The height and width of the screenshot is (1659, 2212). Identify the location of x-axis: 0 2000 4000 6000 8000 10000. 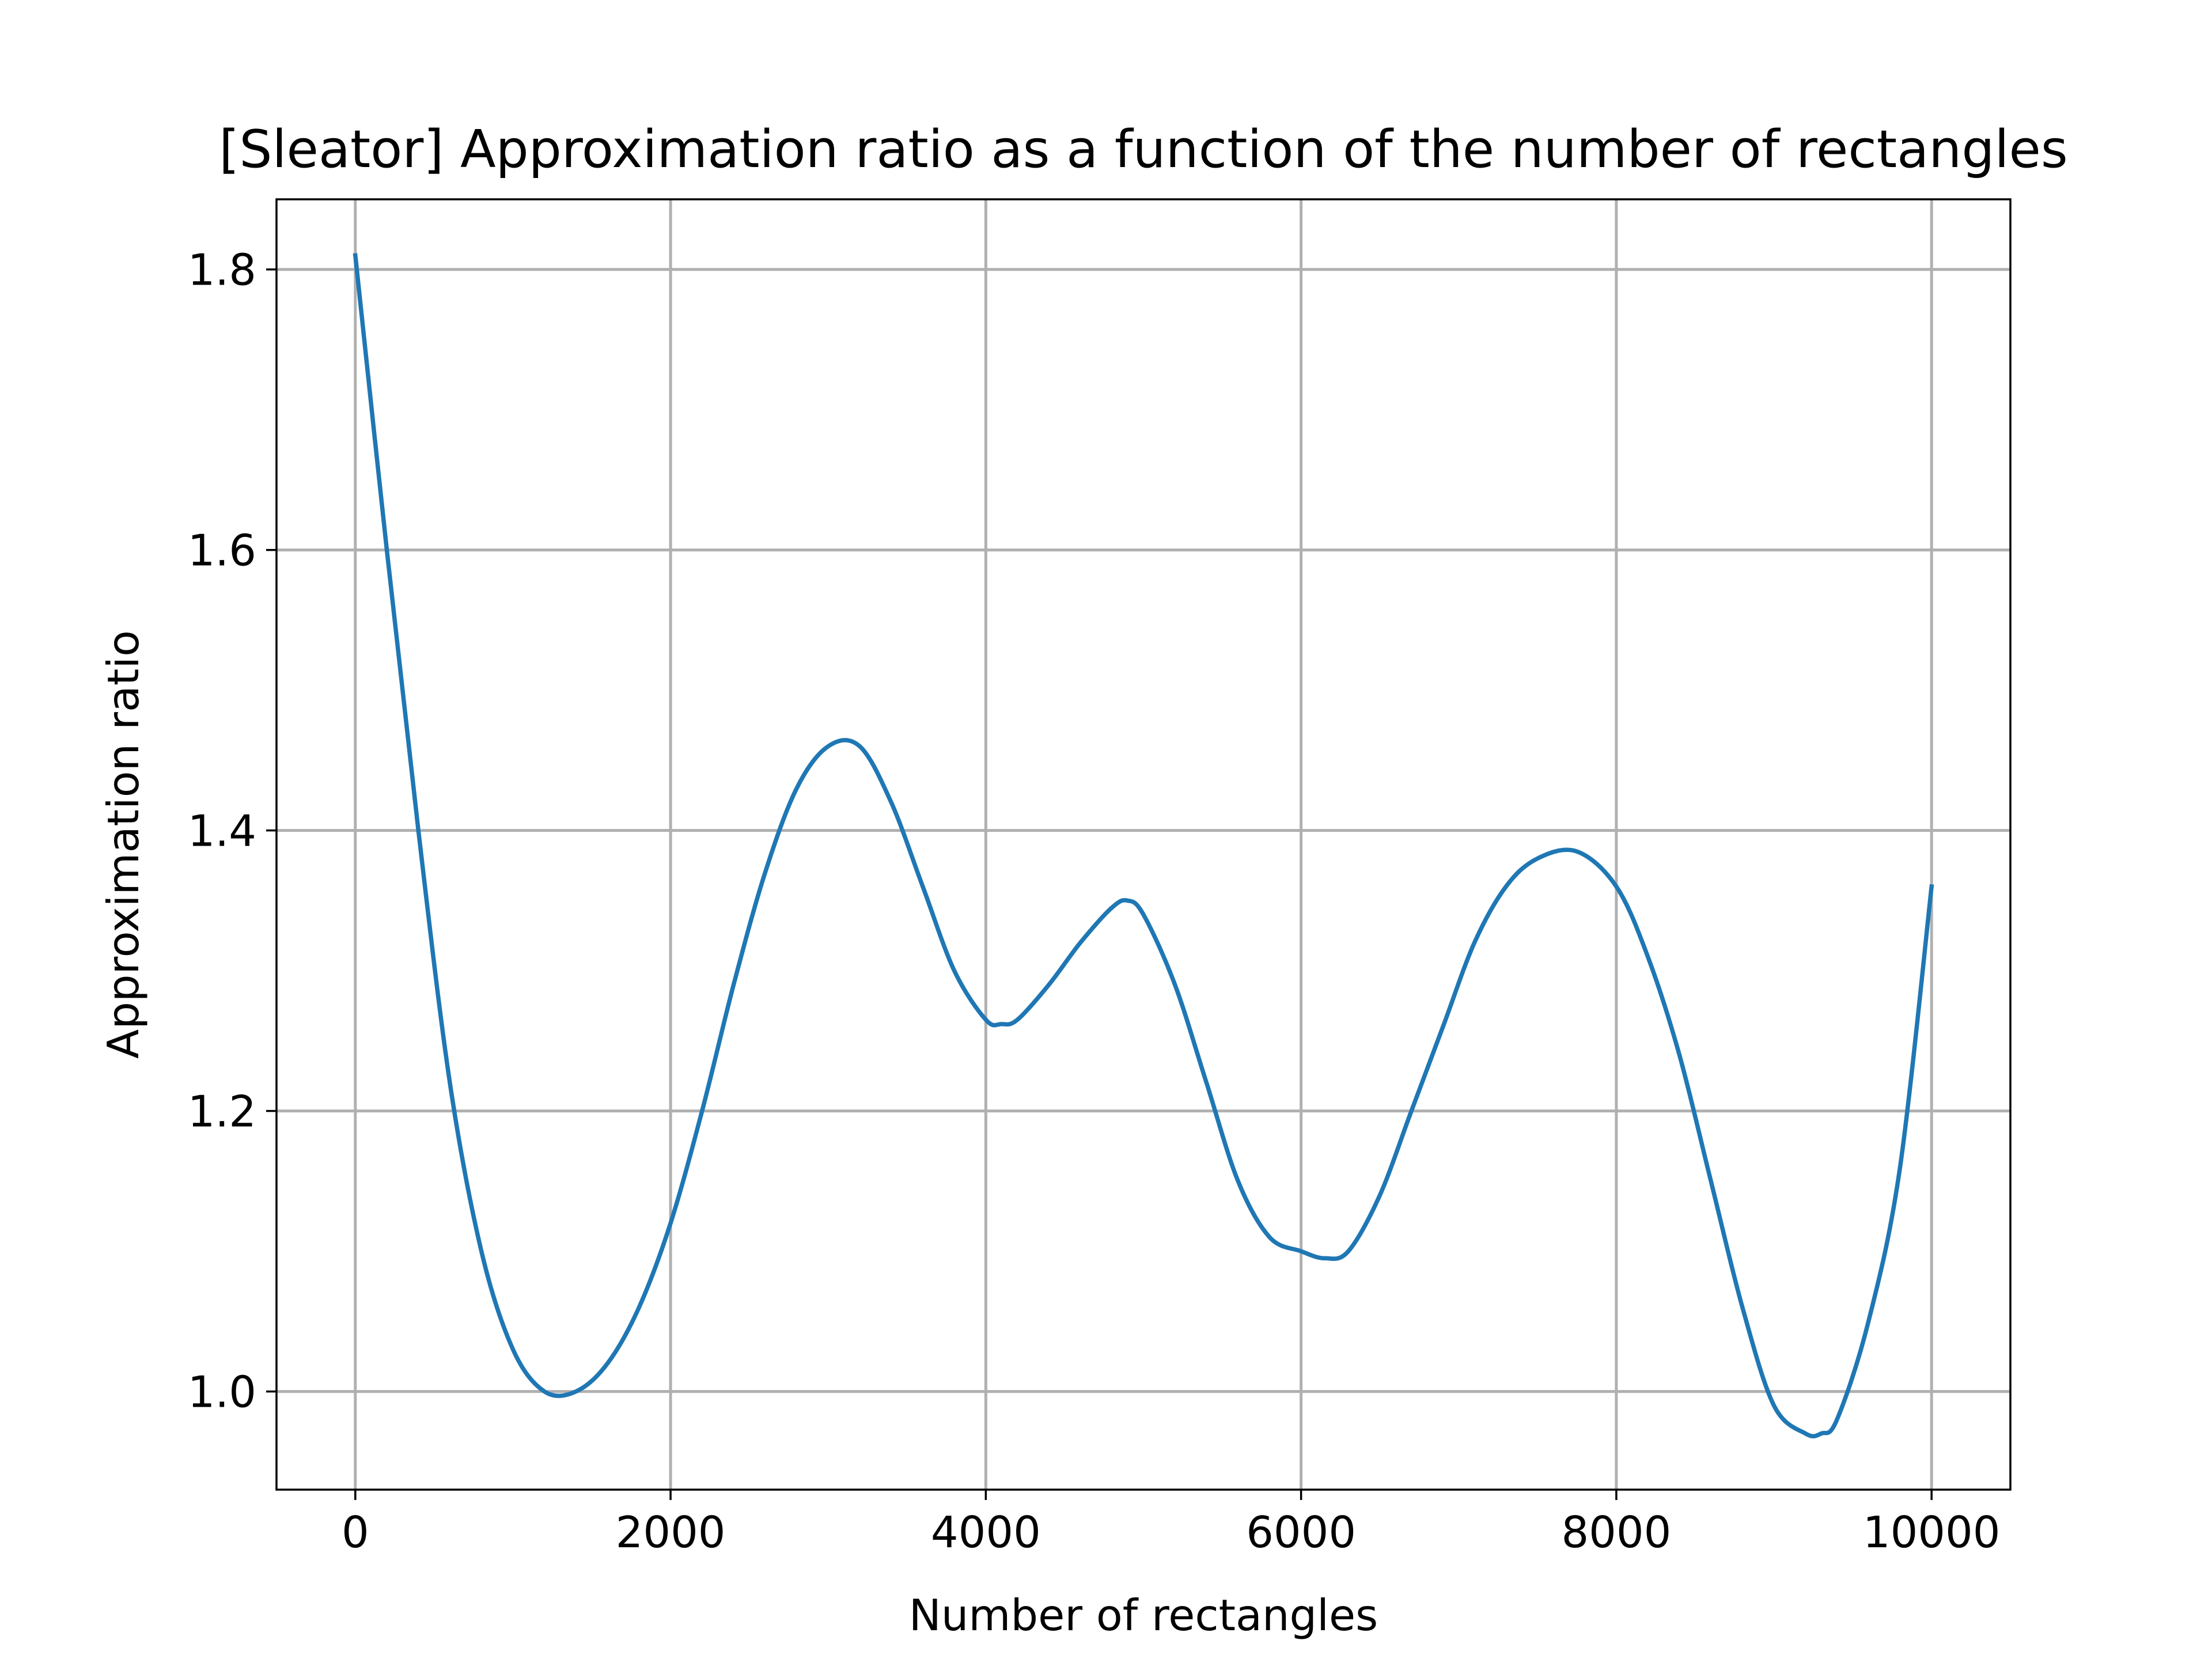
(1171, 1524).